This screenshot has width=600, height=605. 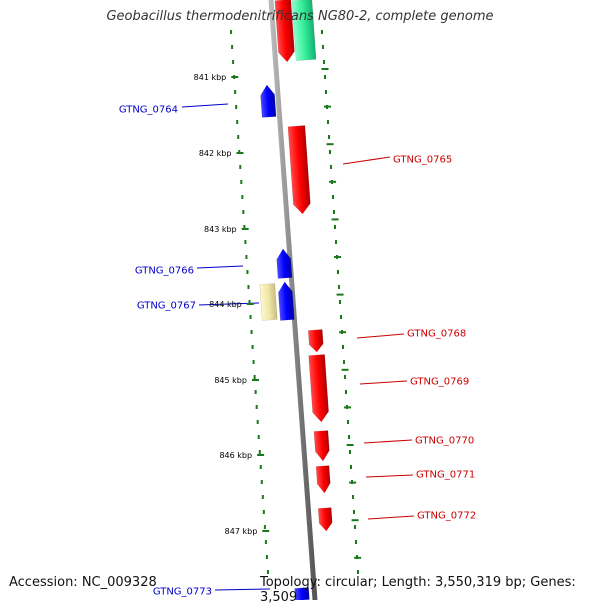 What do you see at coordinates (446, 516) in the screenshot?
I see `gene-label-GTNG_0772: GTNG_0772` at bounding box center [446, 516].